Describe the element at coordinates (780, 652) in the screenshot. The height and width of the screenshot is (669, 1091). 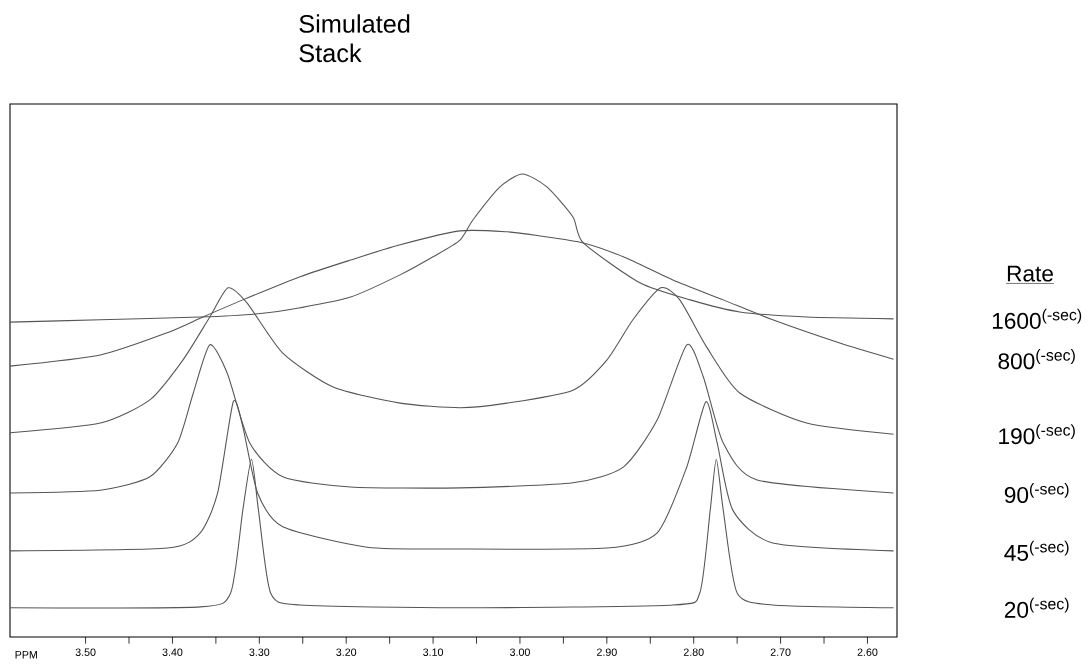
I see `x-tick-label: 2.70` at that location.